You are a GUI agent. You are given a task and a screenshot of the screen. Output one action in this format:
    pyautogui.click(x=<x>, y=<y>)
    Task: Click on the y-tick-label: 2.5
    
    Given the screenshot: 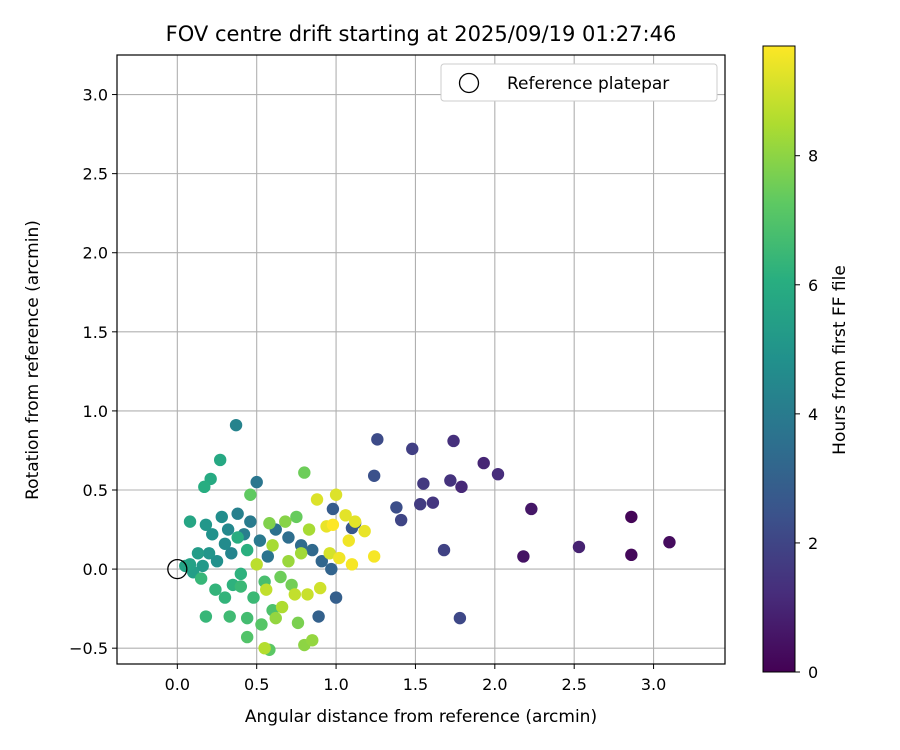 What is the action you would take?
    pyautogui.click(x=95, y=174)
    